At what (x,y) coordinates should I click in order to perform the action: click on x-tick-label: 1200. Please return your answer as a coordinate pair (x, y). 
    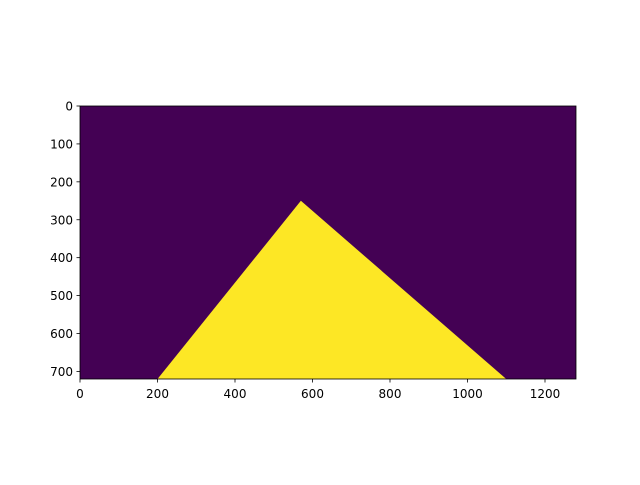
    Looking at the image, I should click on (545, 394).